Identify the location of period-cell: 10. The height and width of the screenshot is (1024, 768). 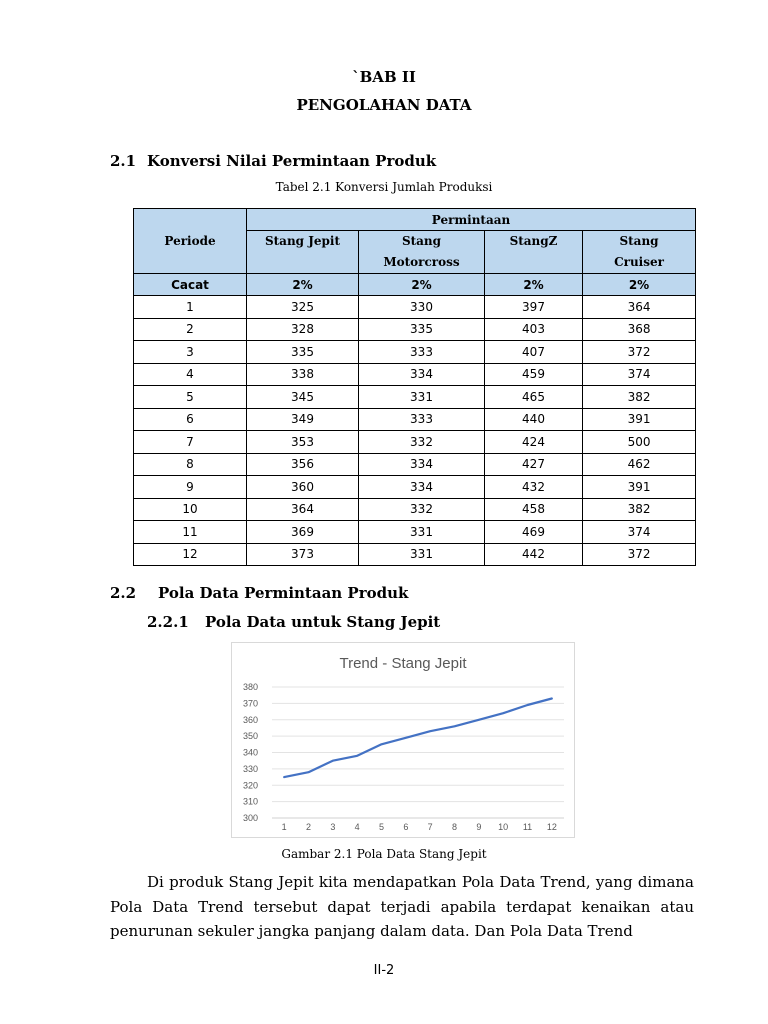
(190, 509).